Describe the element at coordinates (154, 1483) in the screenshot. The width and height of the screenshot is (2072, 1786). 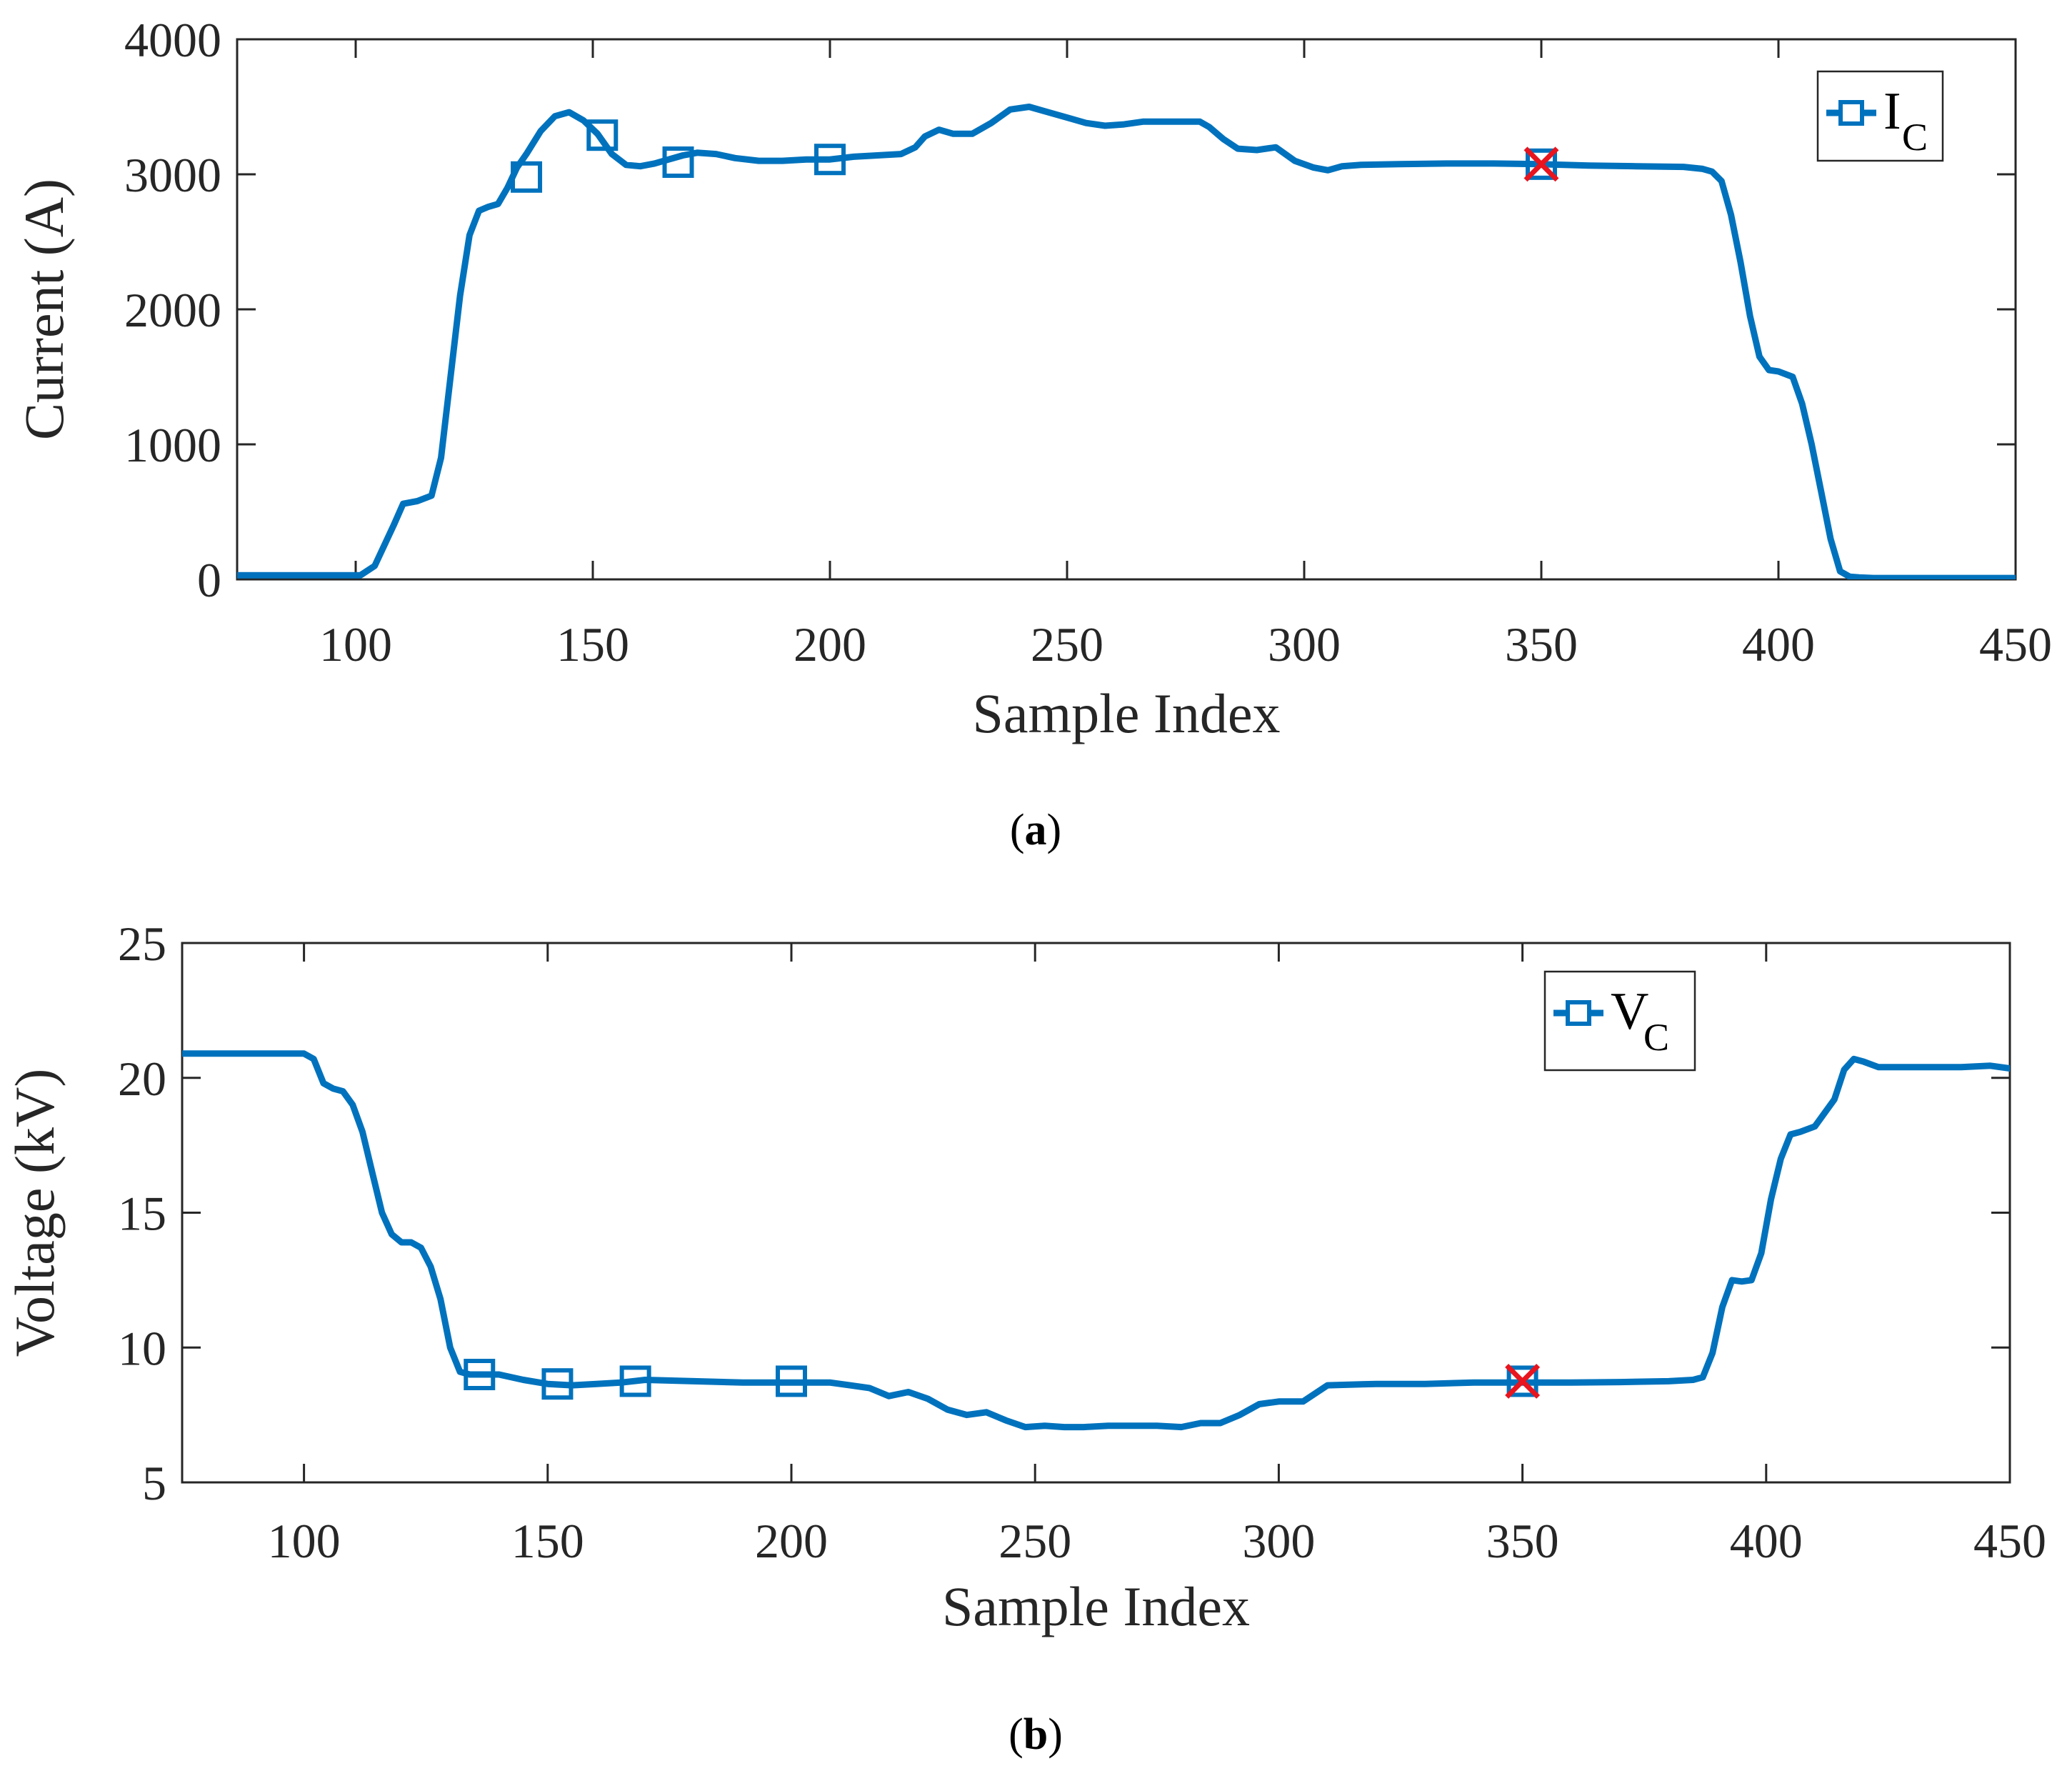
I see `y-tick-label: 5` at that location.